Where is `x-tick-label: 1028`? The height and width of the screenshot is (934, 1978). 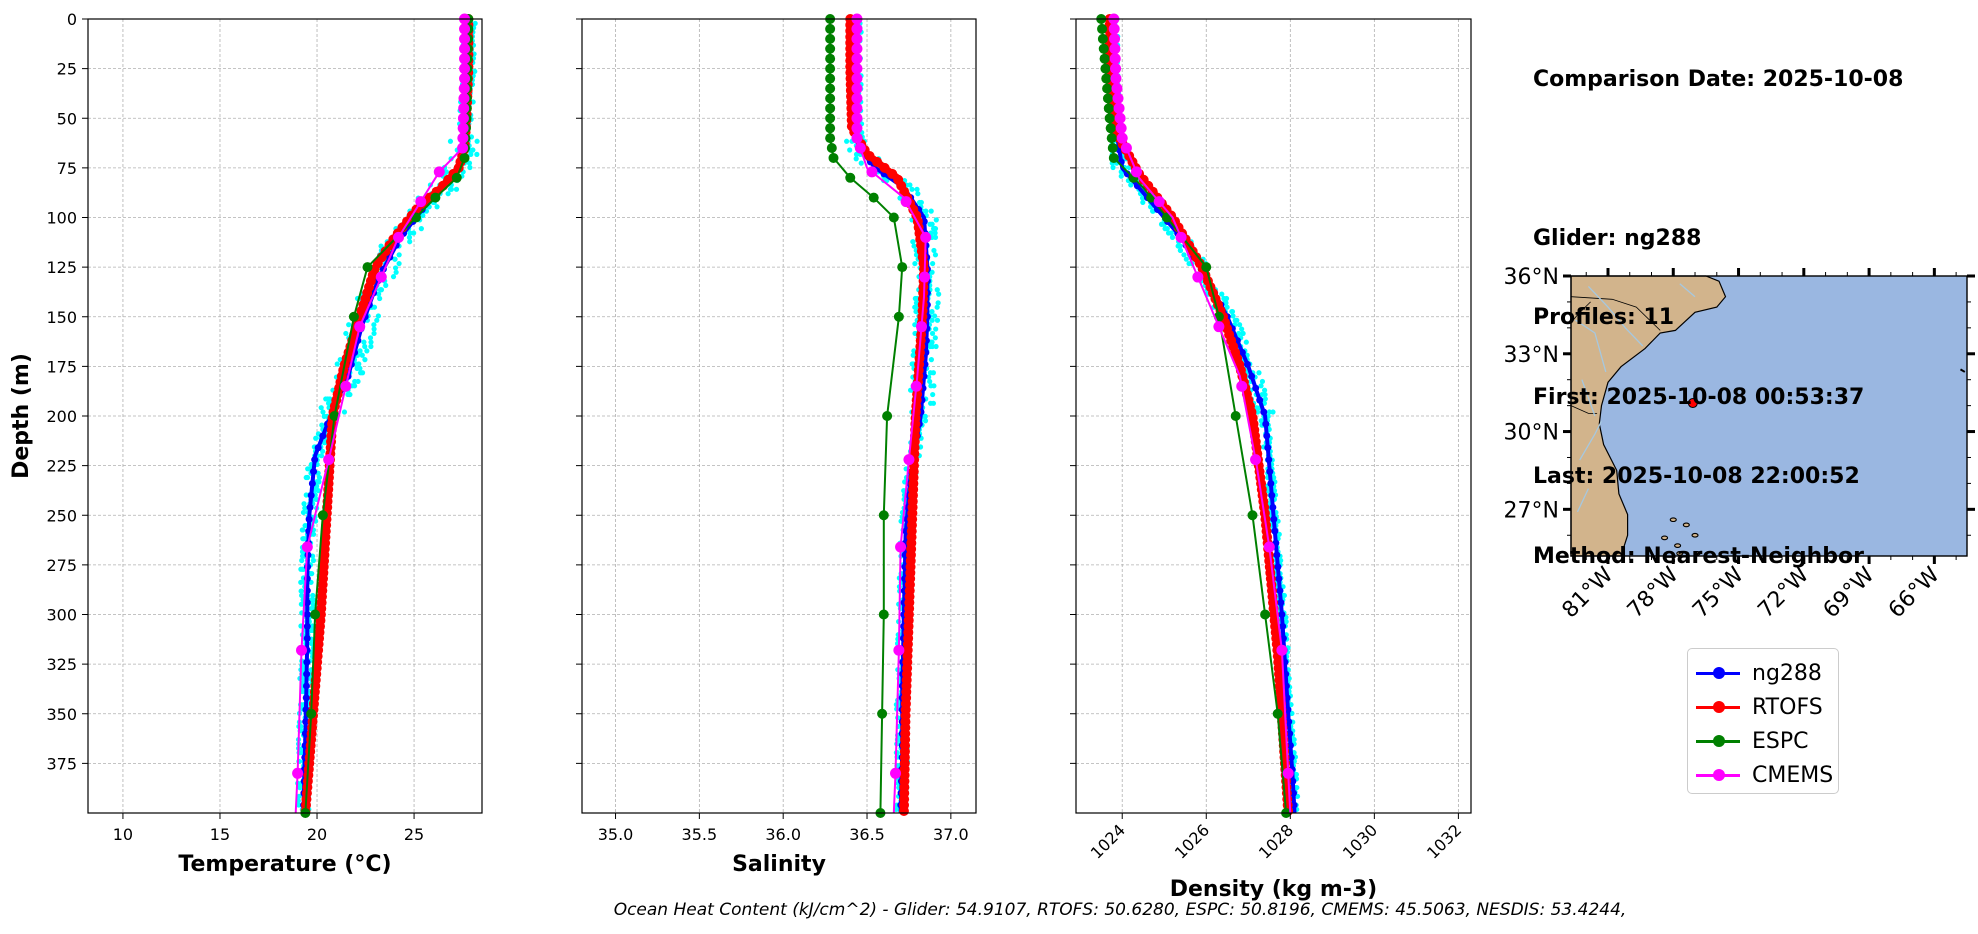 x-tick-label: 1028 is located at coordinates (1276, 841).